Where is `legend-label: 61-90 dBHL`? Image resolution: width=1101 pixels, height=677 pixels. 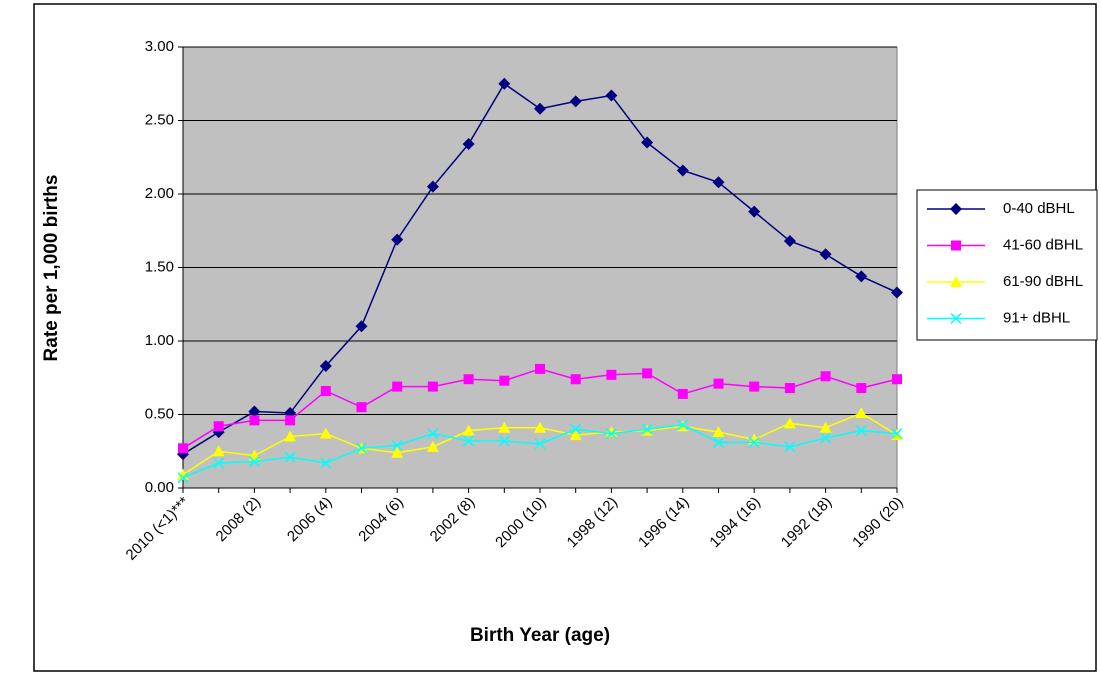
legend-label: 61-90 dBHL is located at coordinates (1043, 281).